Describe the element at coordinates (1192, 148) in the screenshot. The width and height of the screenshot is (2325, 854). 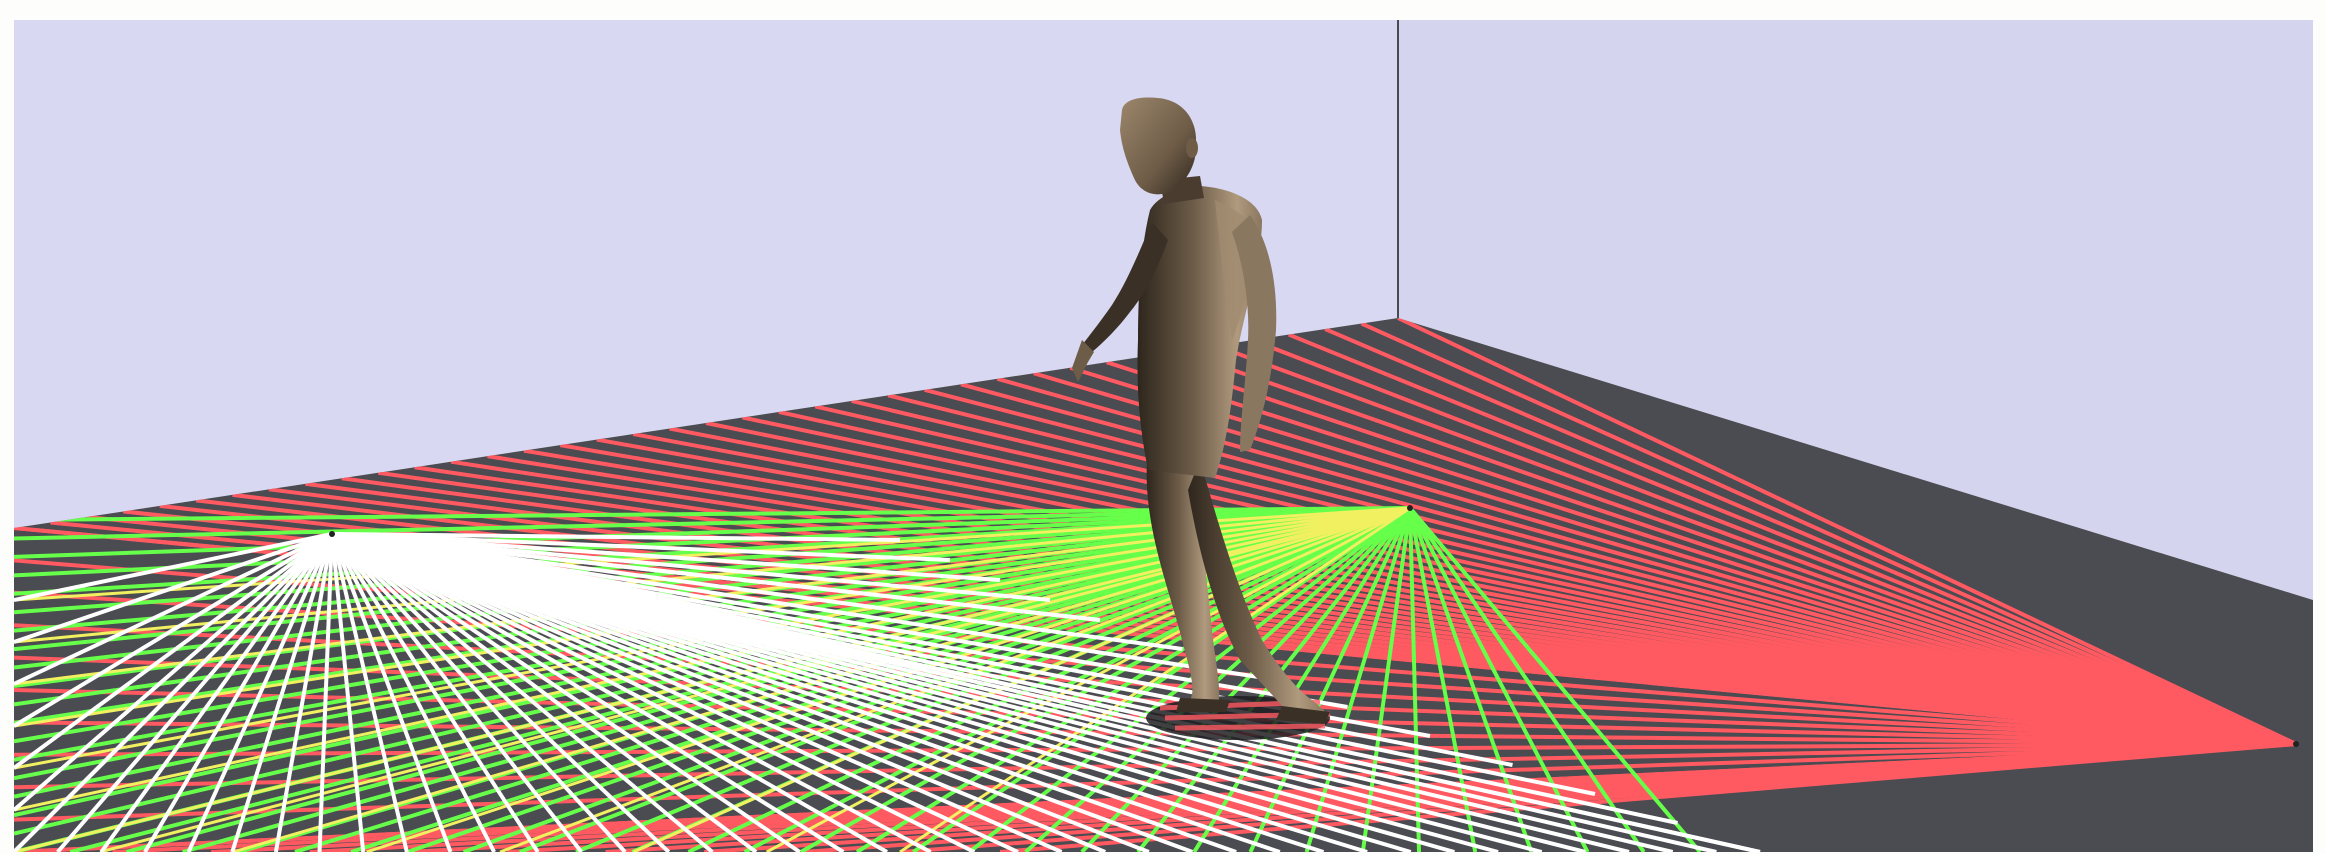
I see `figure-ear` at that location.